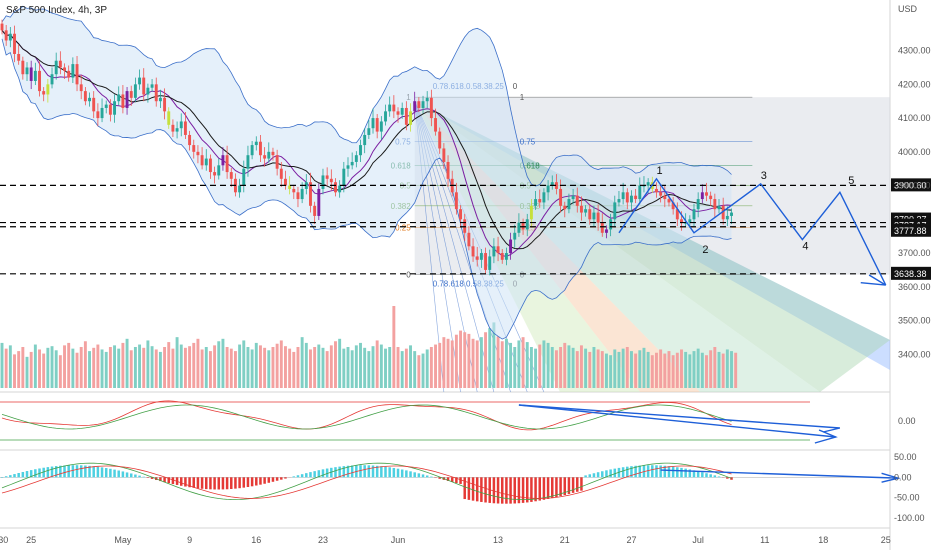 The height and width of the screenshot is (550, 932). Describe the element at coordinates (530, 165) in the screenshot. I see `fib-level-label: 0.618` at that location.